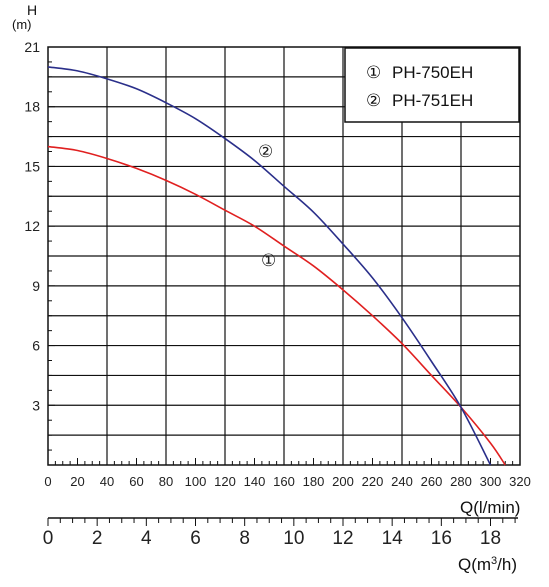  I want to click on x-tick-label: 120, so click(225, 481).